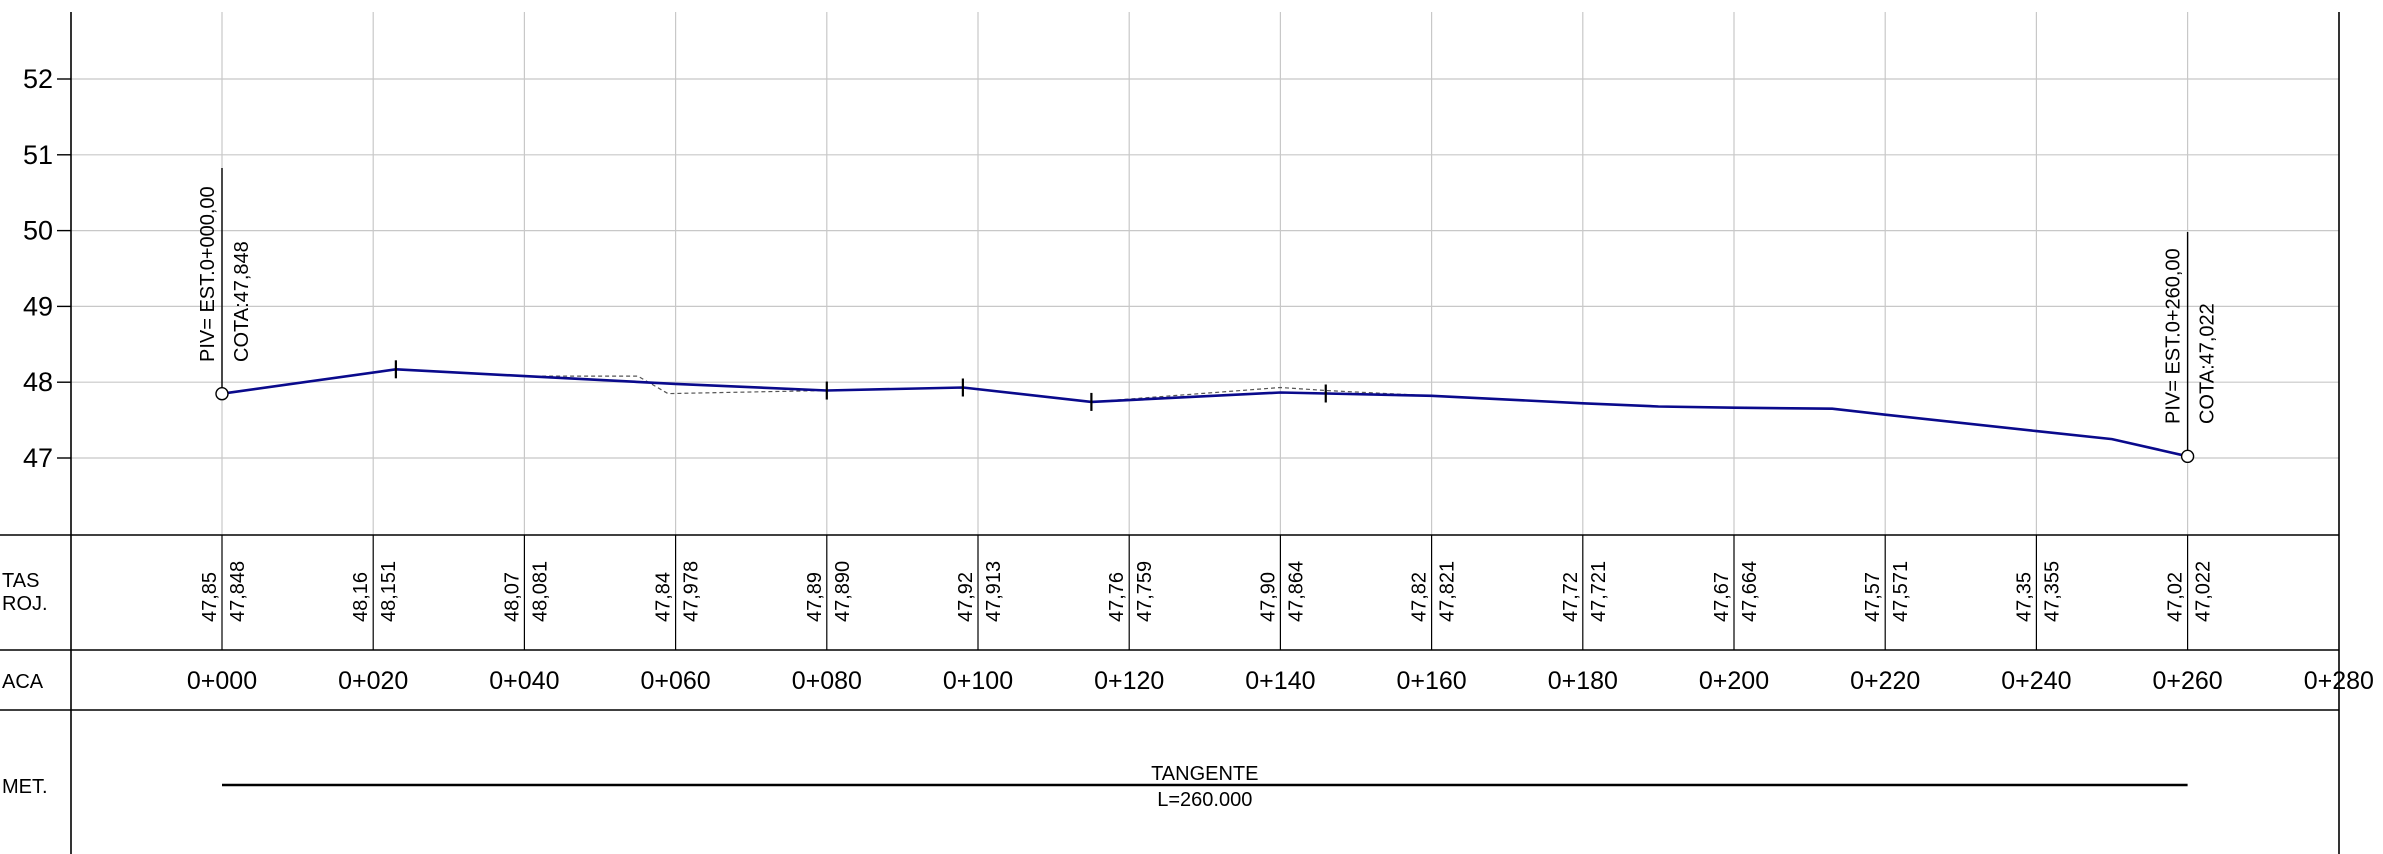  Describe the element at coordinates (2208, 363) in the screenshot. I see `piv-end-cota: COTA:47,022` at that location.